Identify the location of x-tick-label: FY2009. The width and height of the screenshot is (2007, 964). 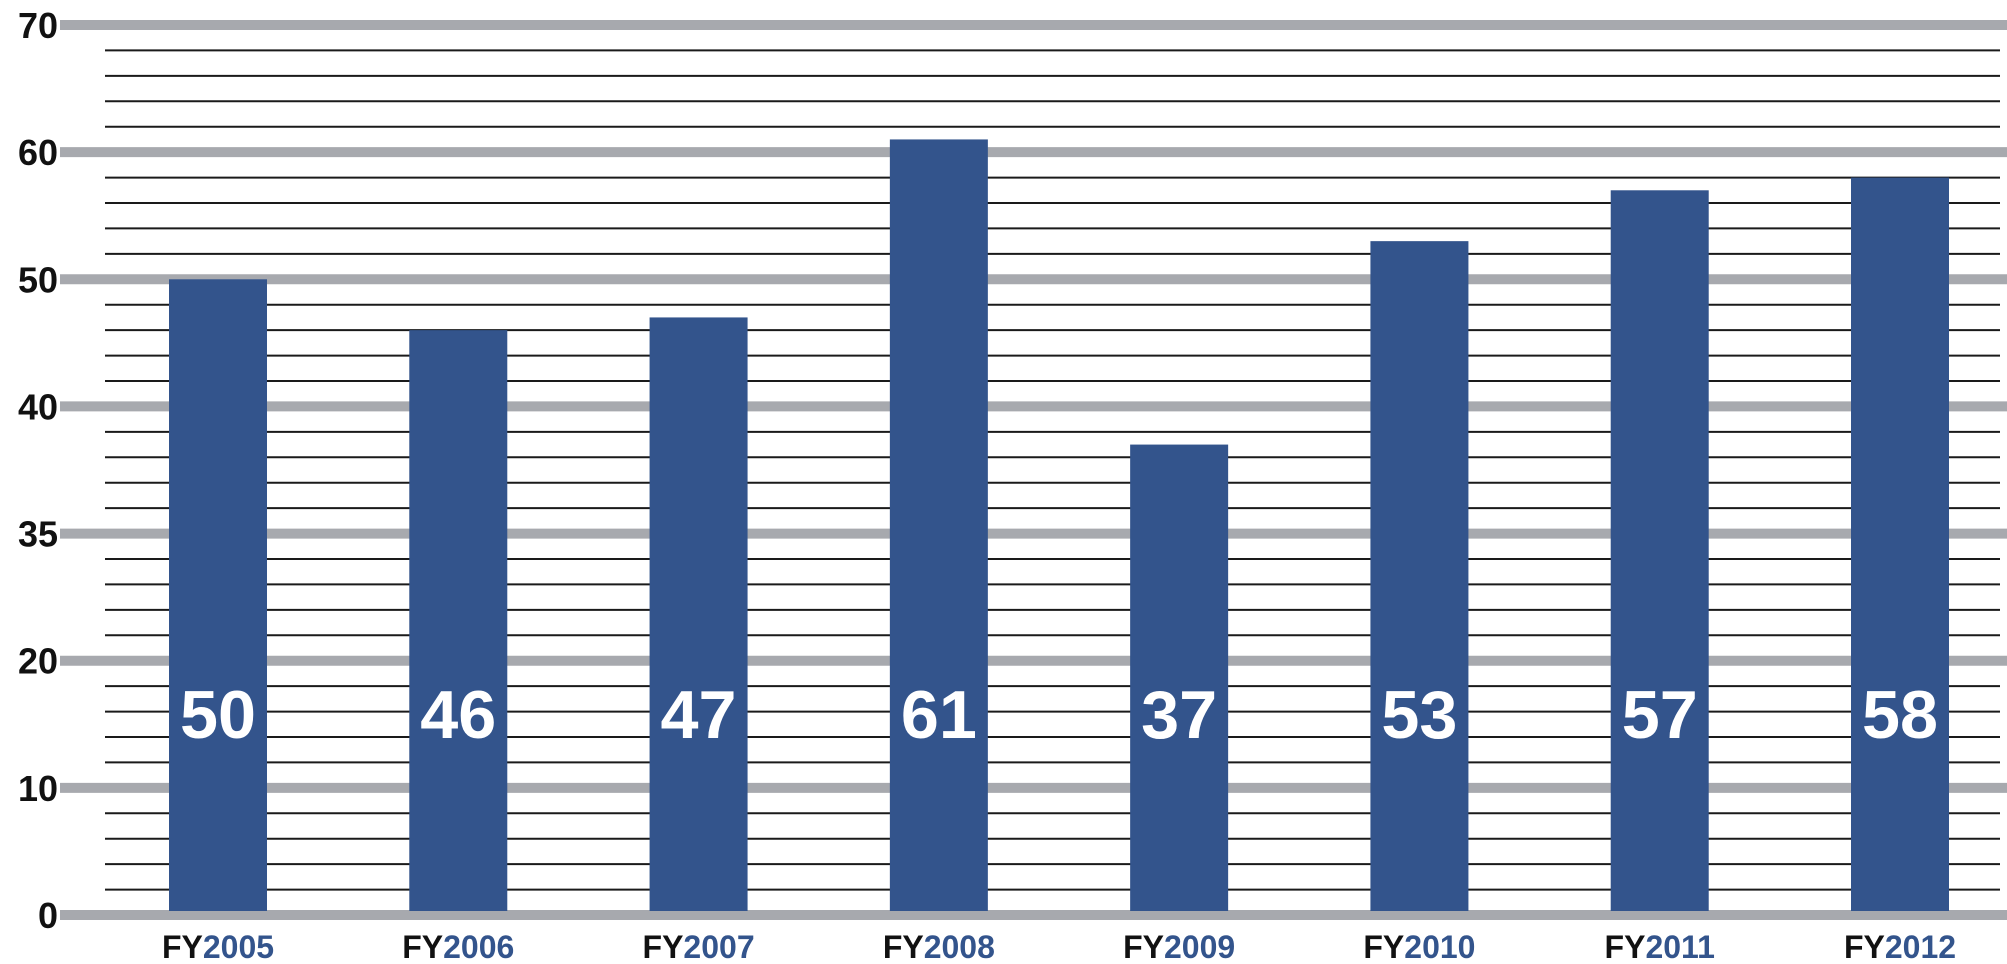
(1179, 946).